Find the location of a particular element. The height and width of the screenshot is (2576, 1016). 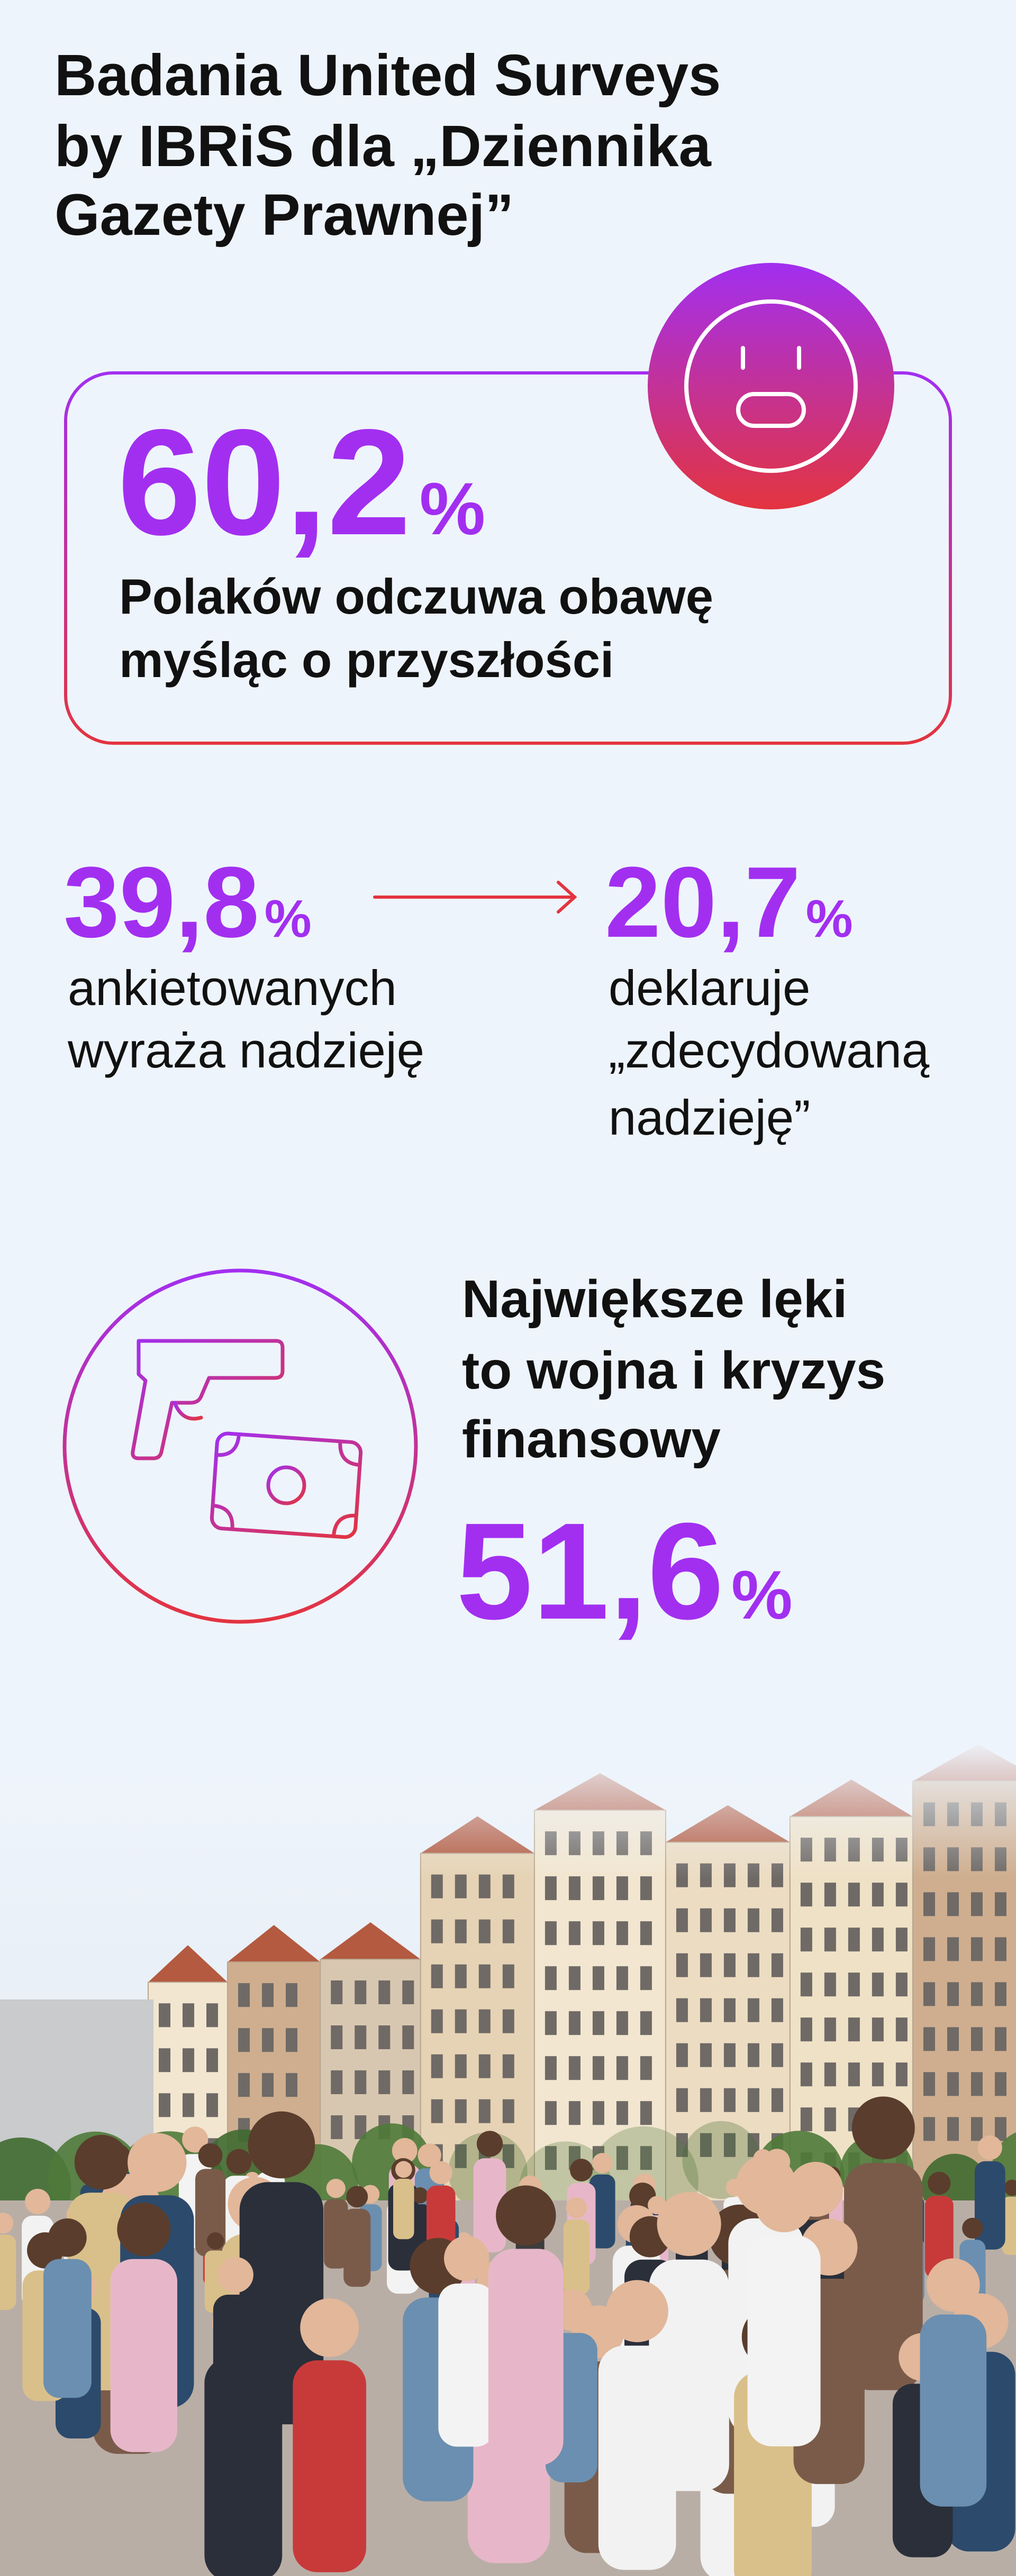

stat-text: nadzieję” is located at coordinates (709, 1117).